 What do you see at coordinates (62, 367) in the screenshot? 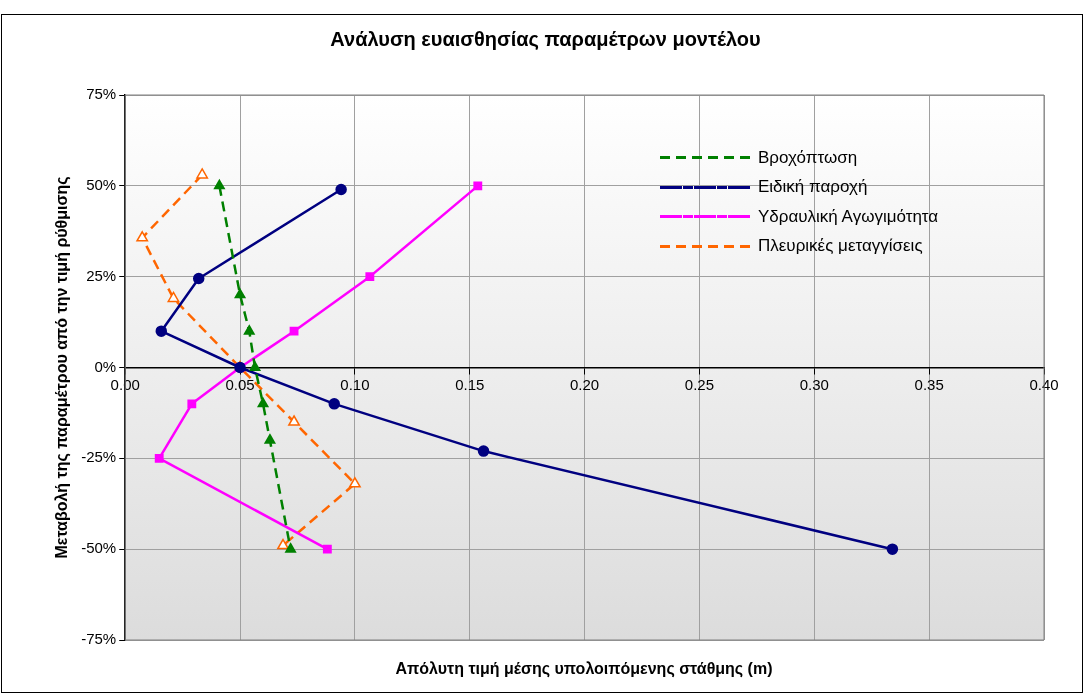
I see `y-axis-title: Μεταβολή της παραμέτρου από την τιμή ρύθμισης` at bounding box center [62, 367].